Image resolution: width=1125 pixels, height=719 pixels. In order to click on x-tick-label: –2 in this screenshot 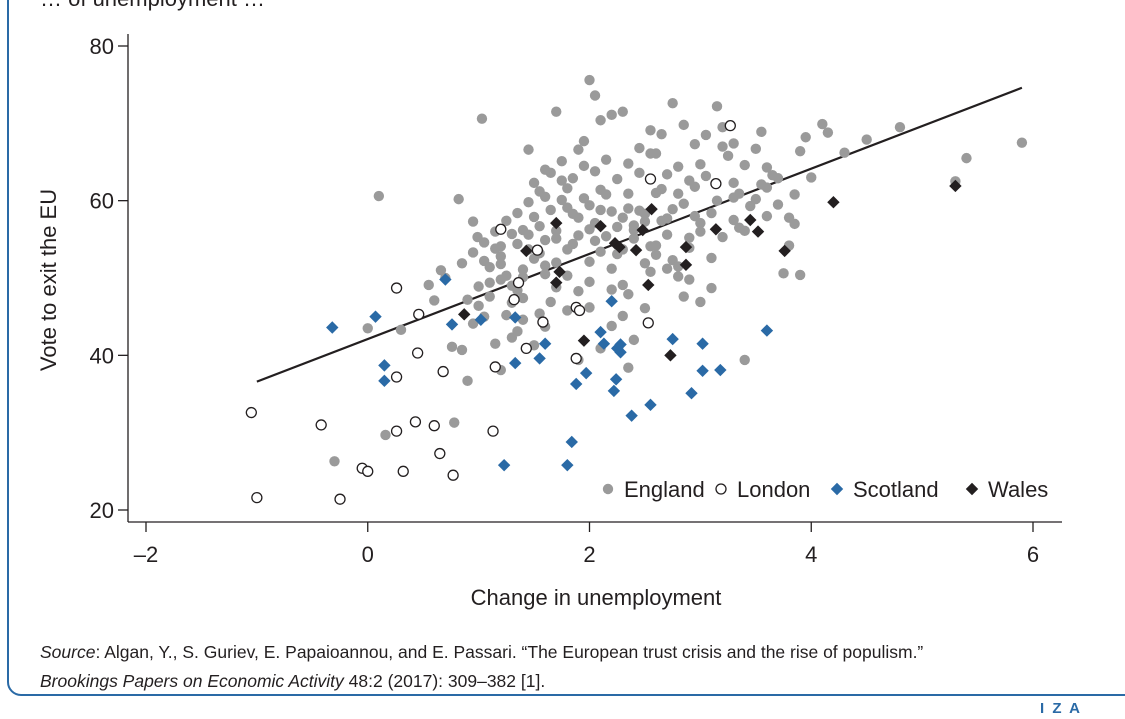, I will do `click(146, 554)`.